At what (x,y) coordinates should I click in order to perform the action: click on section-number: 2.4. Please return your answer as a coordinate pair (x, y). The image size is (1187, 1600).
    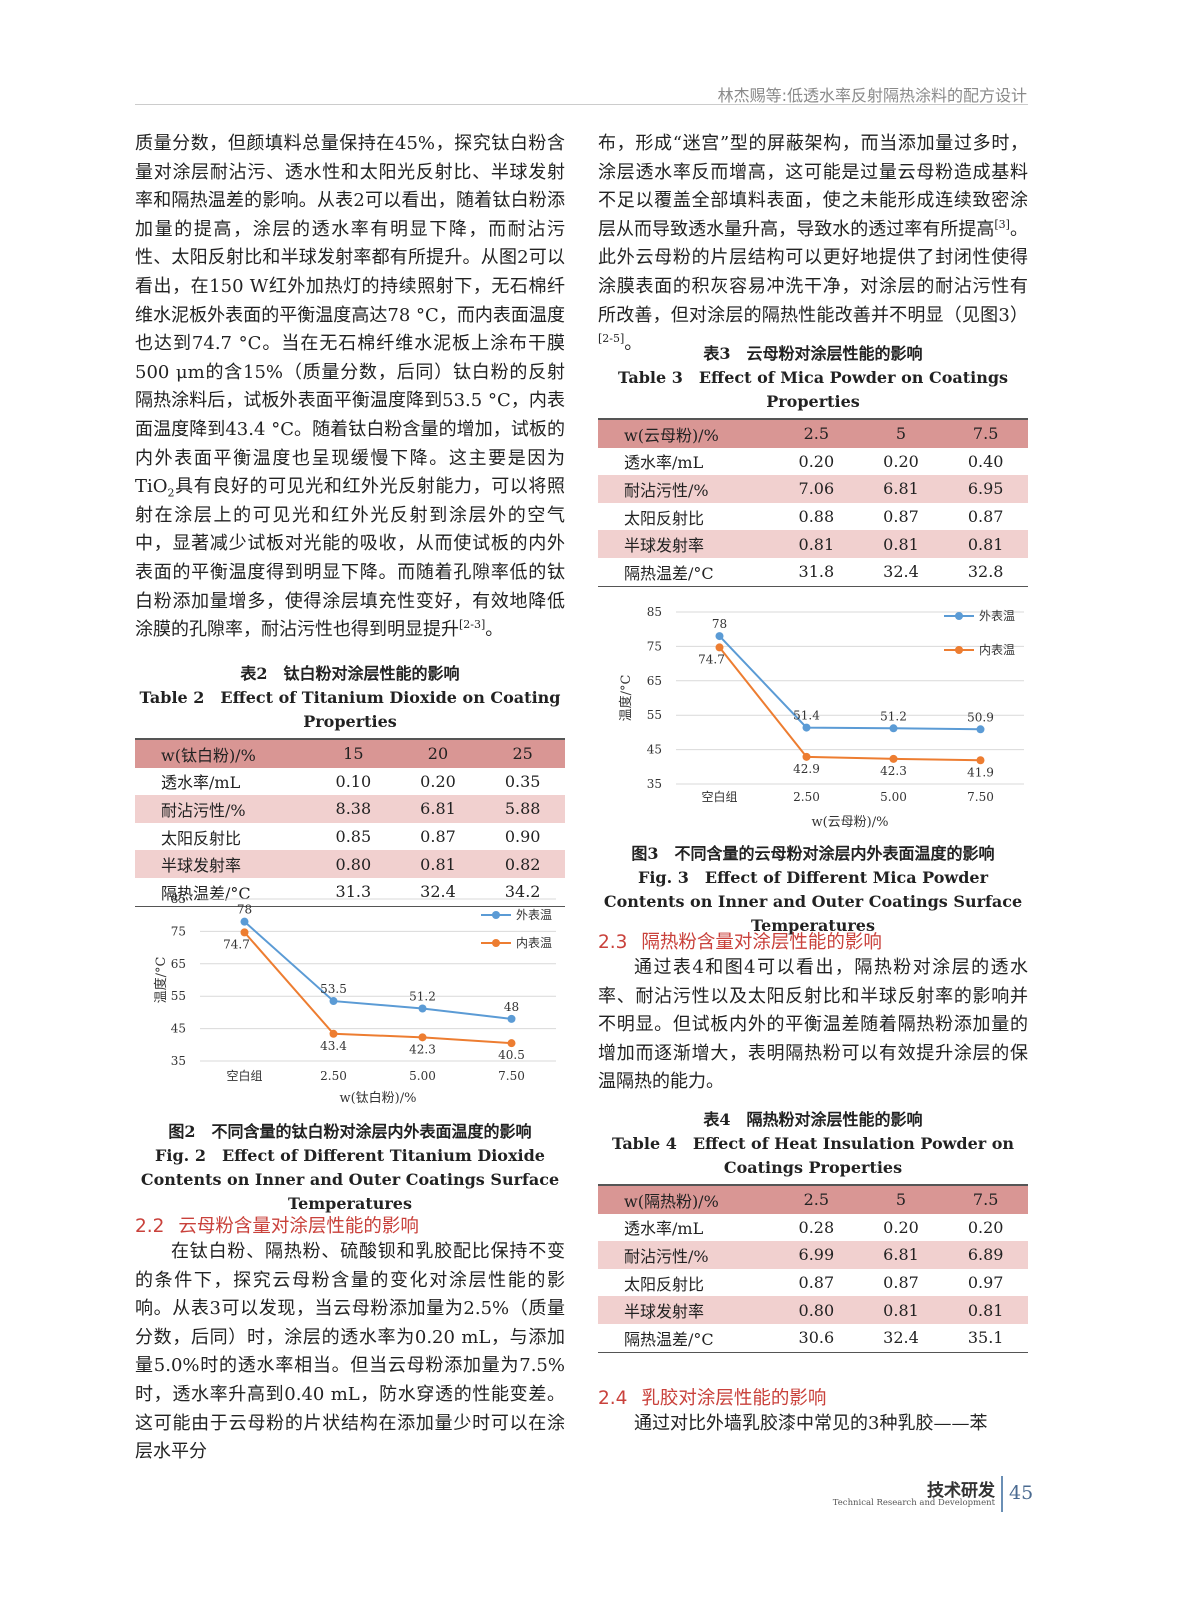
    Looking at the image, I should click on (613, 1398).